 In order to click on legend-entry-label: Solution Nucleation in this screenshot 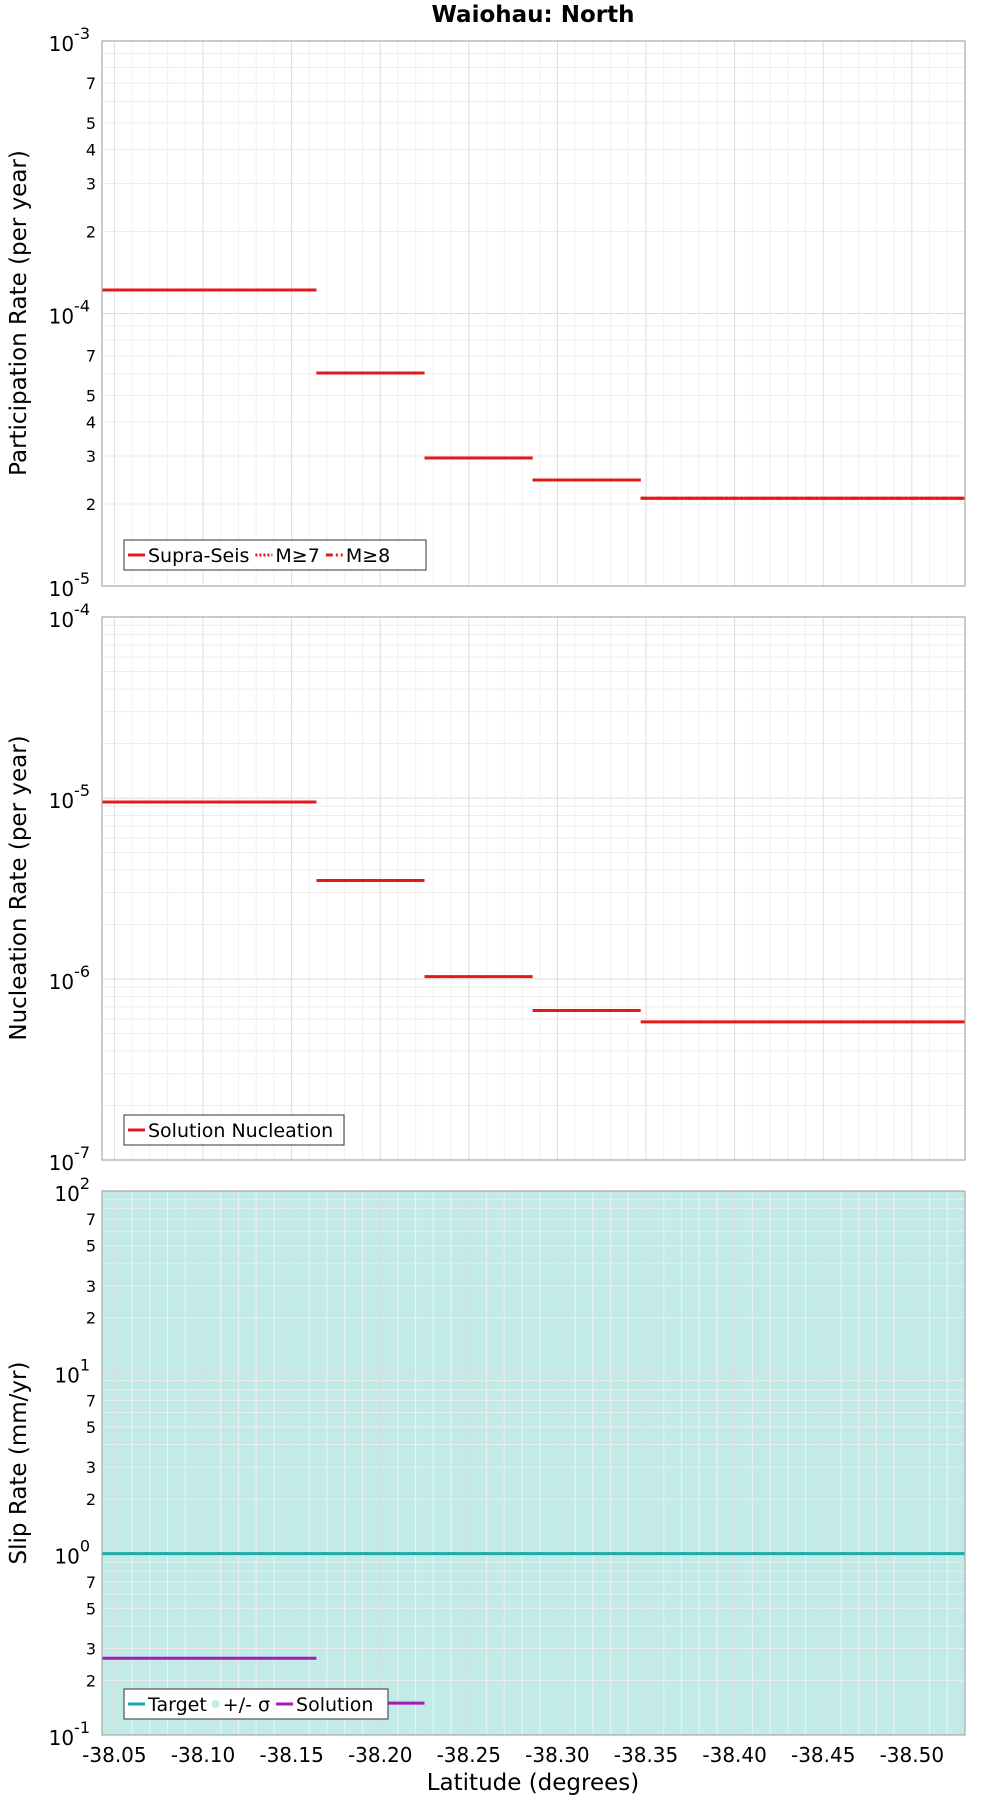, I will do `click(240, 1131)`.